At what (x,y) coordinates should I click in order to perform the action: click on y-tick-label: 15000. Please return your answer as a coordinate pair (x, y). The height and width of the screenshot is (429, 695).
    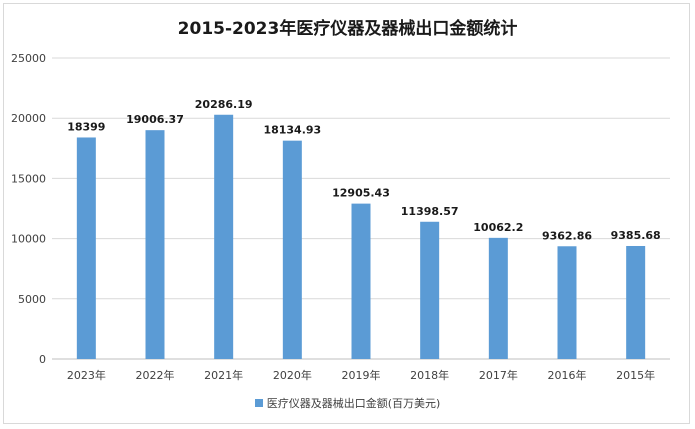
    Looking at the image, I should click on (28, 178).